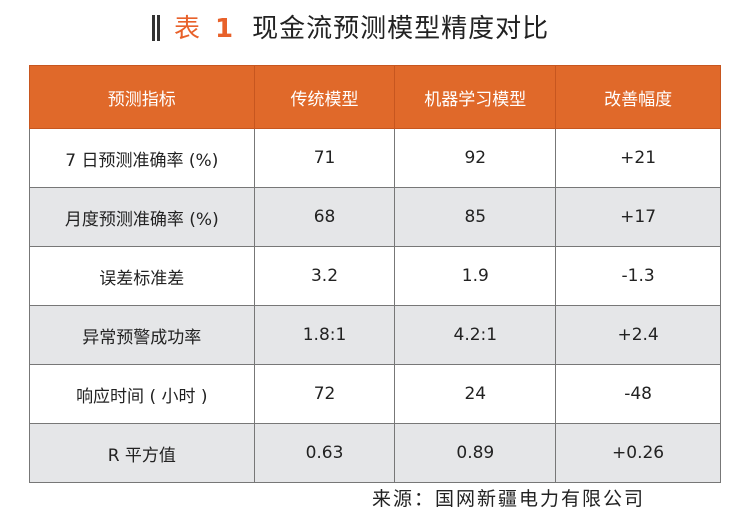 The height and width of the screenshot is (521, 750). I want to click on header-cell: 传统模型, so click(324, 97).